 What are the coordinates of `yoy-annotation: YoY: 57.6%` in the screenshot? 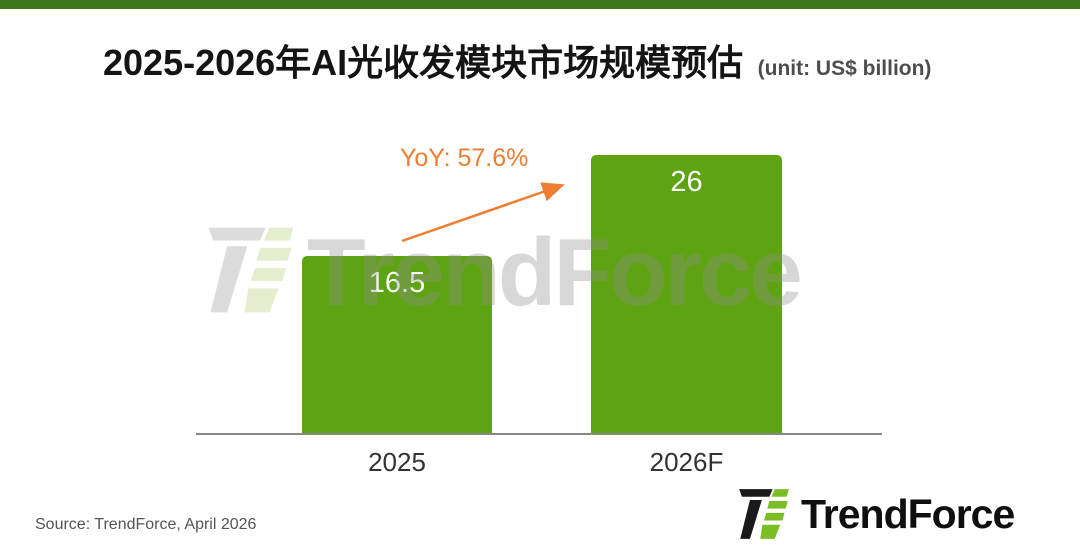 It's located at (464, 158).